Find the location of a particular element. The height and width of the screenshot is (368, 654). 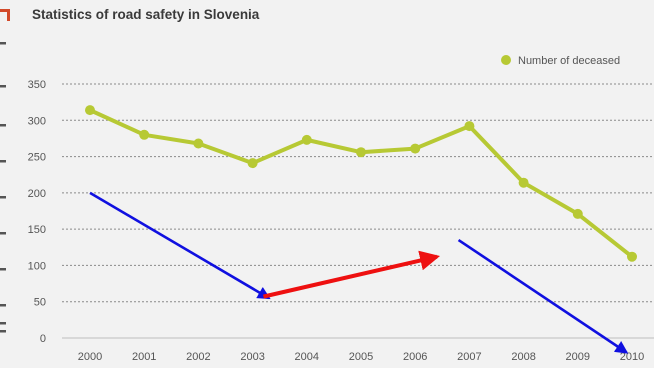

x-tick-label: 2010 is located at coordinates (632, 357).